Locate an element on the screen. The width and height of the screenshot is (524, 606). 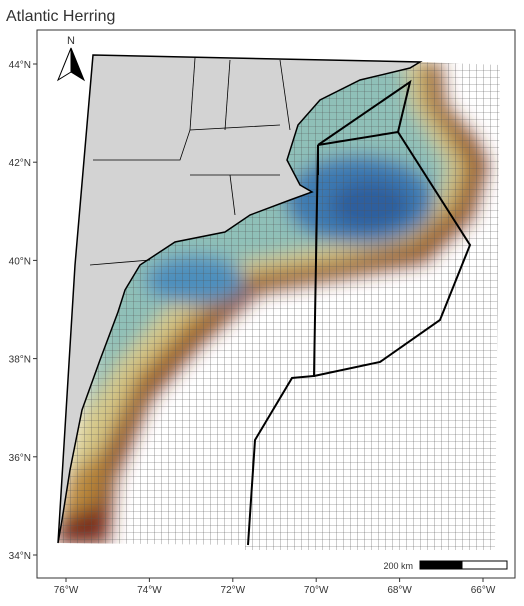
title: Atlantic Herring is located at coordinates (60, 16).